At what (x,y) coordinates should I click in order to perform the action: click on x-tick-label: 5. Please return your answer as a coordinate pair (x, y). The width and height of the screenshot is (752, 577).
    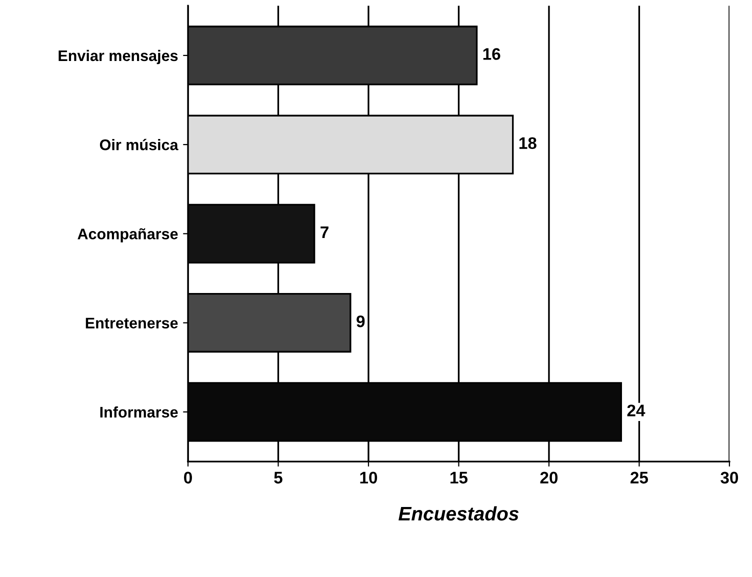
    Looking at the image, I should click on (278, 478).